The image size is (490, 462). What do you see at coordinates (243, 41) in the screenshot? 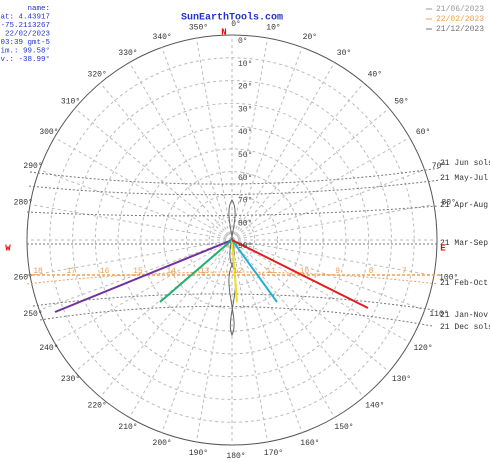
I see `elevation-label: 0°` at bounding box center [243, 41].